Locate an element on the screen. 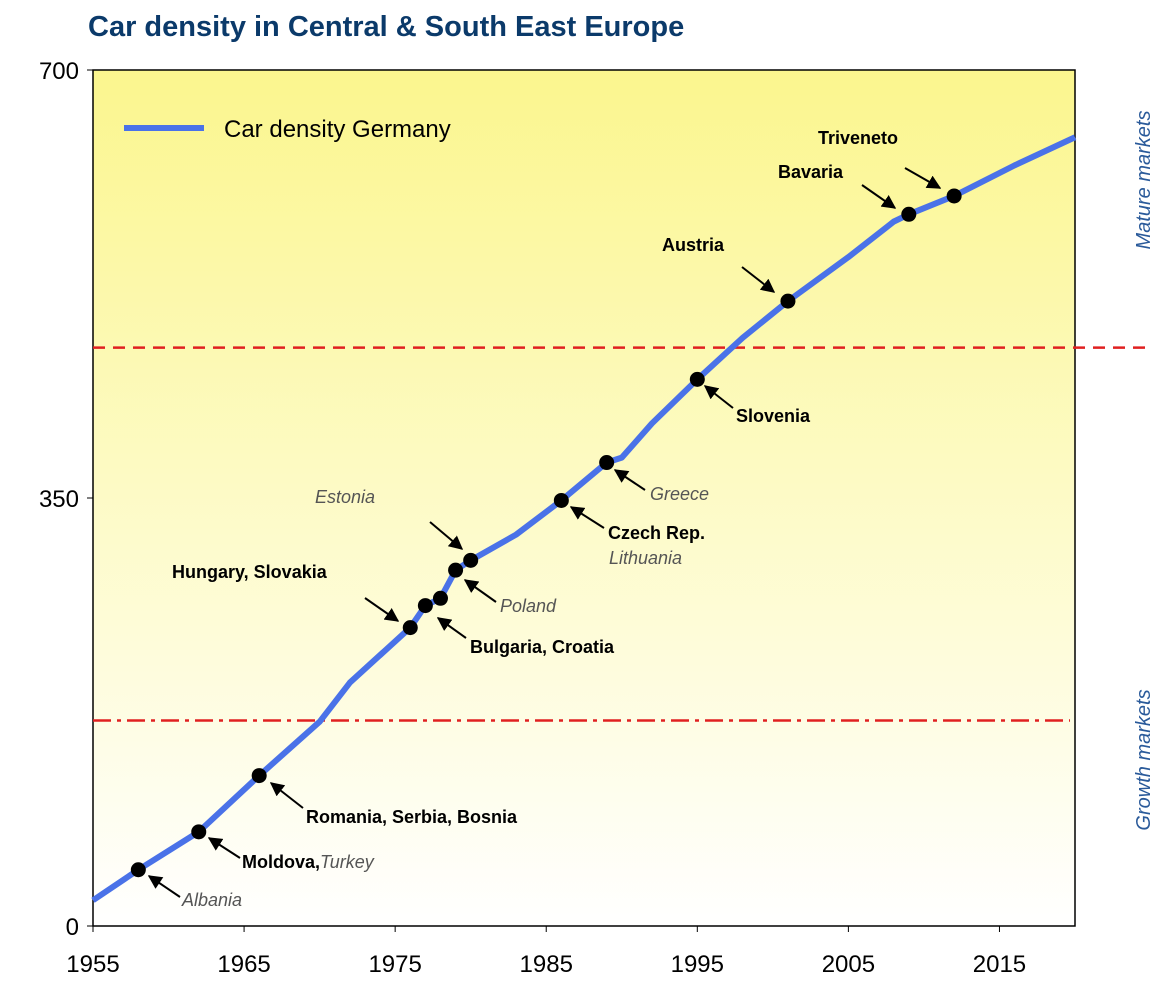  region-label: Growth markets is located at coordinates (1144, 759).